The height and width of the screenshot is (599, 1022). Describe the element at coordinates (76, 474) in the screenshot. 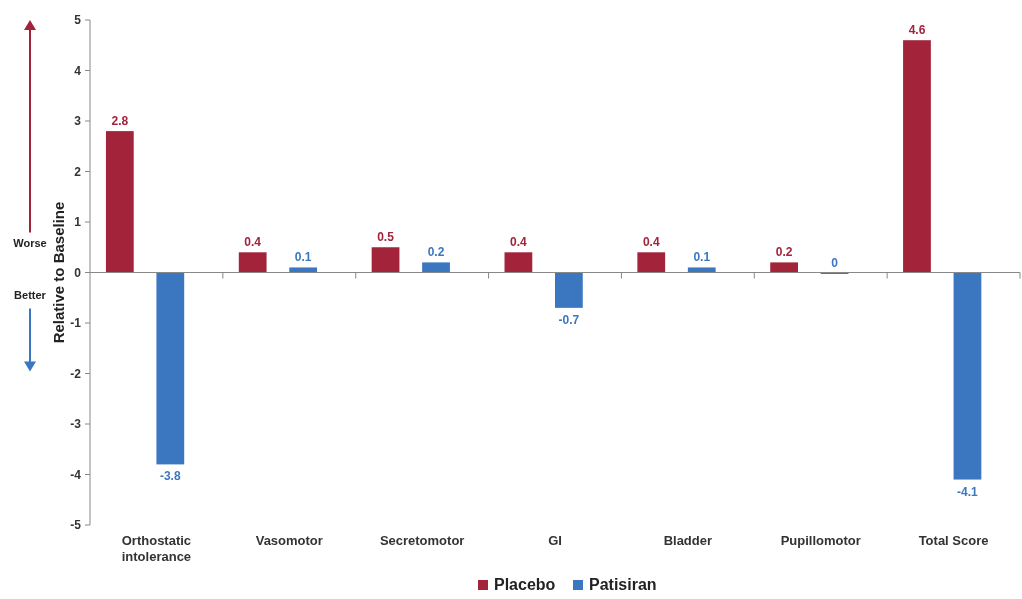

I see `y-tick-label: -4` at that location.